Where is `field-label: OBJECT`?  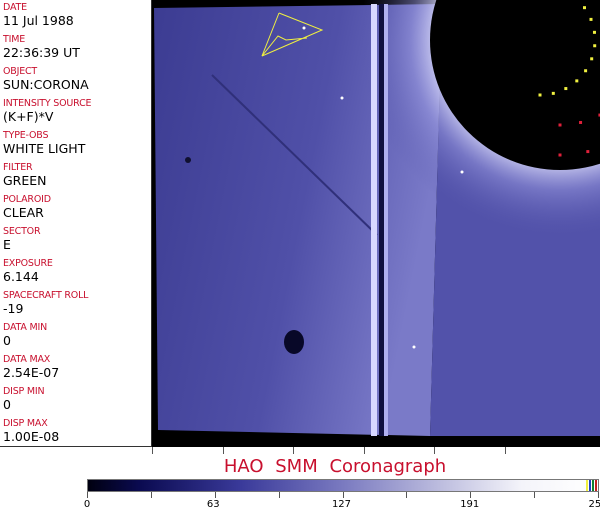
field-label: OBJECT is located at coordinates (20, 71).